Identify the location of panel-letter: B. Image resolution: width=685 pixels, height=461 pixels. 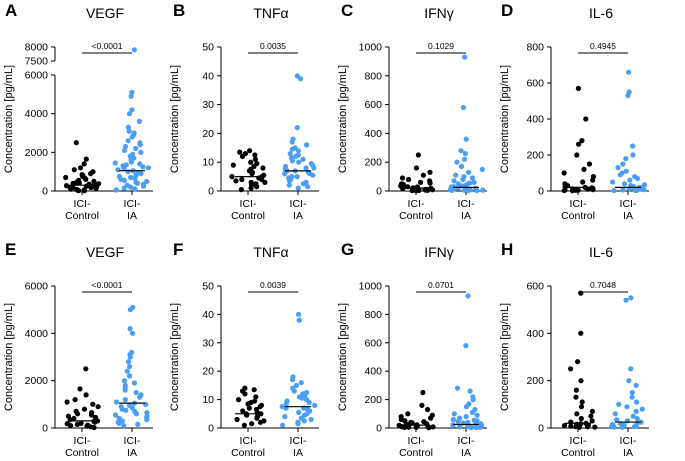
(179, 10).